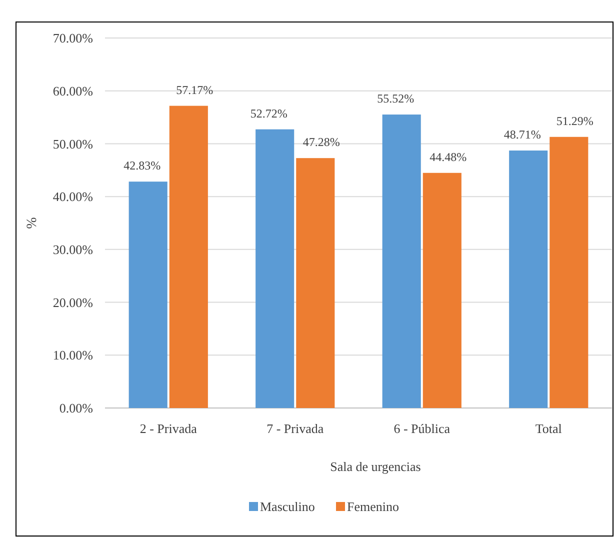  I want to click on x-tick-label: 6 - Pública, so click(422, 428).